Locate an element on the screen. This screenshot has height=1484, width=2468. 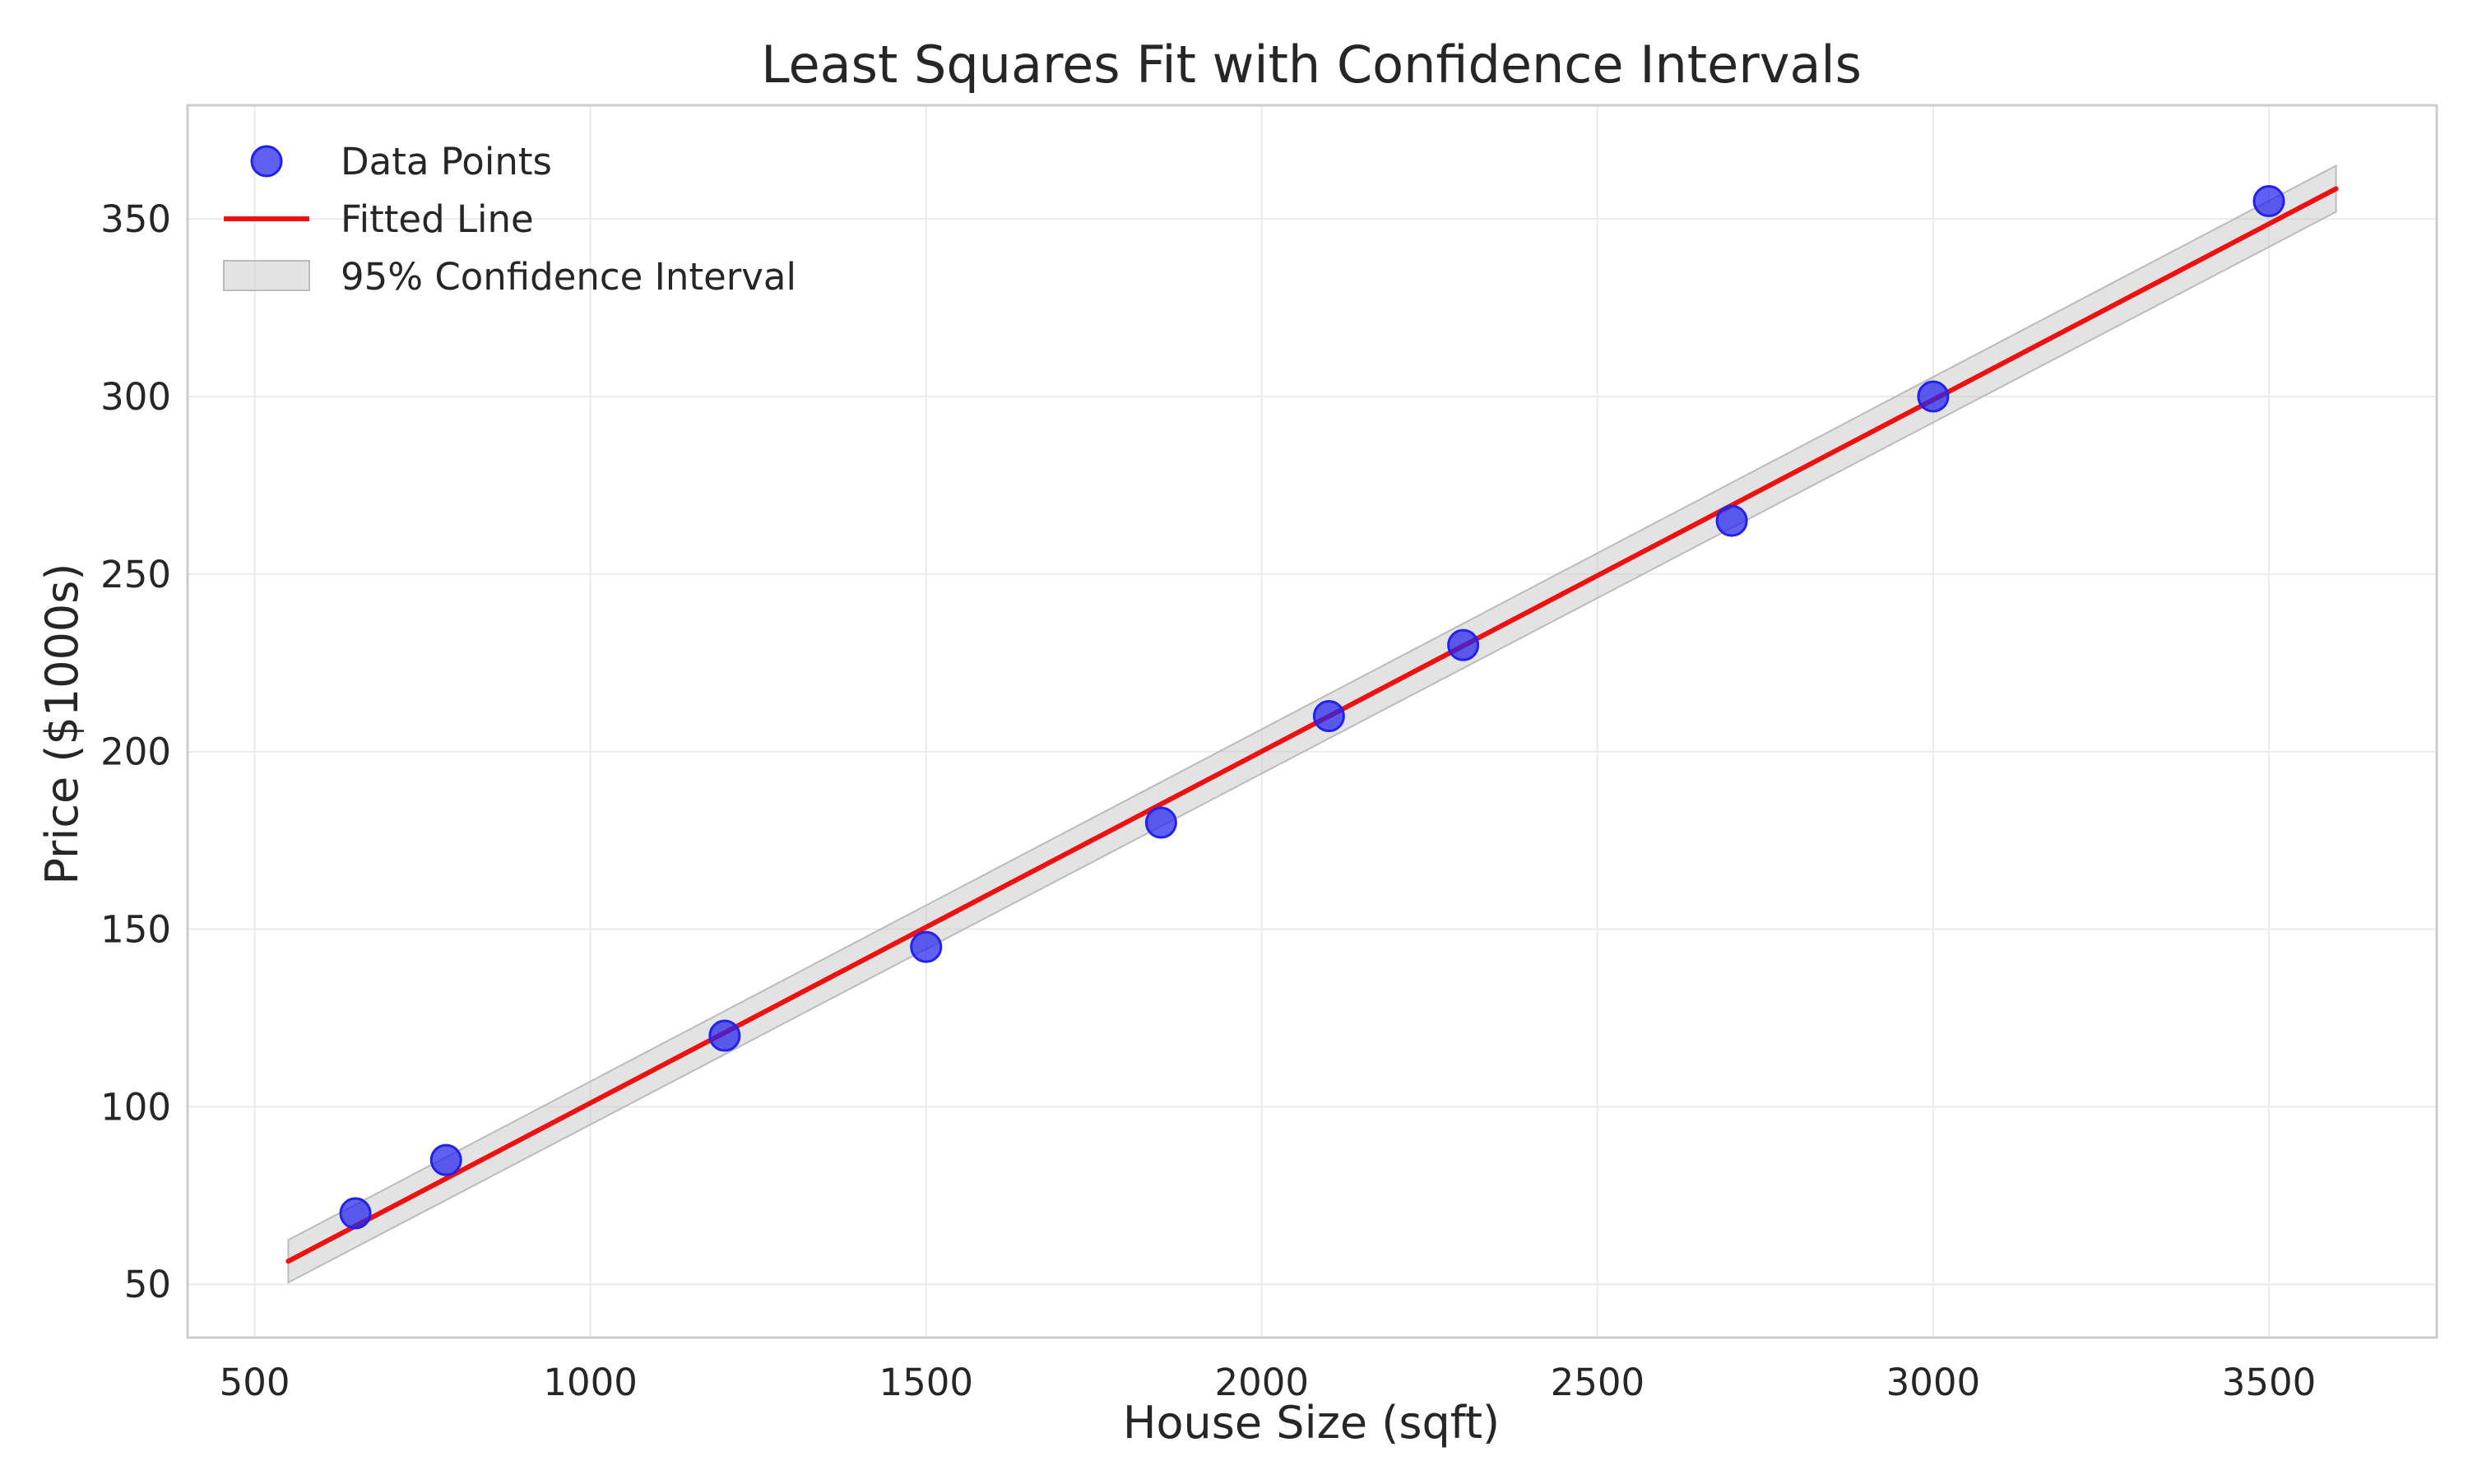
legend-label-fitted-line: Fitted Line is located at coordinates (437, 219).